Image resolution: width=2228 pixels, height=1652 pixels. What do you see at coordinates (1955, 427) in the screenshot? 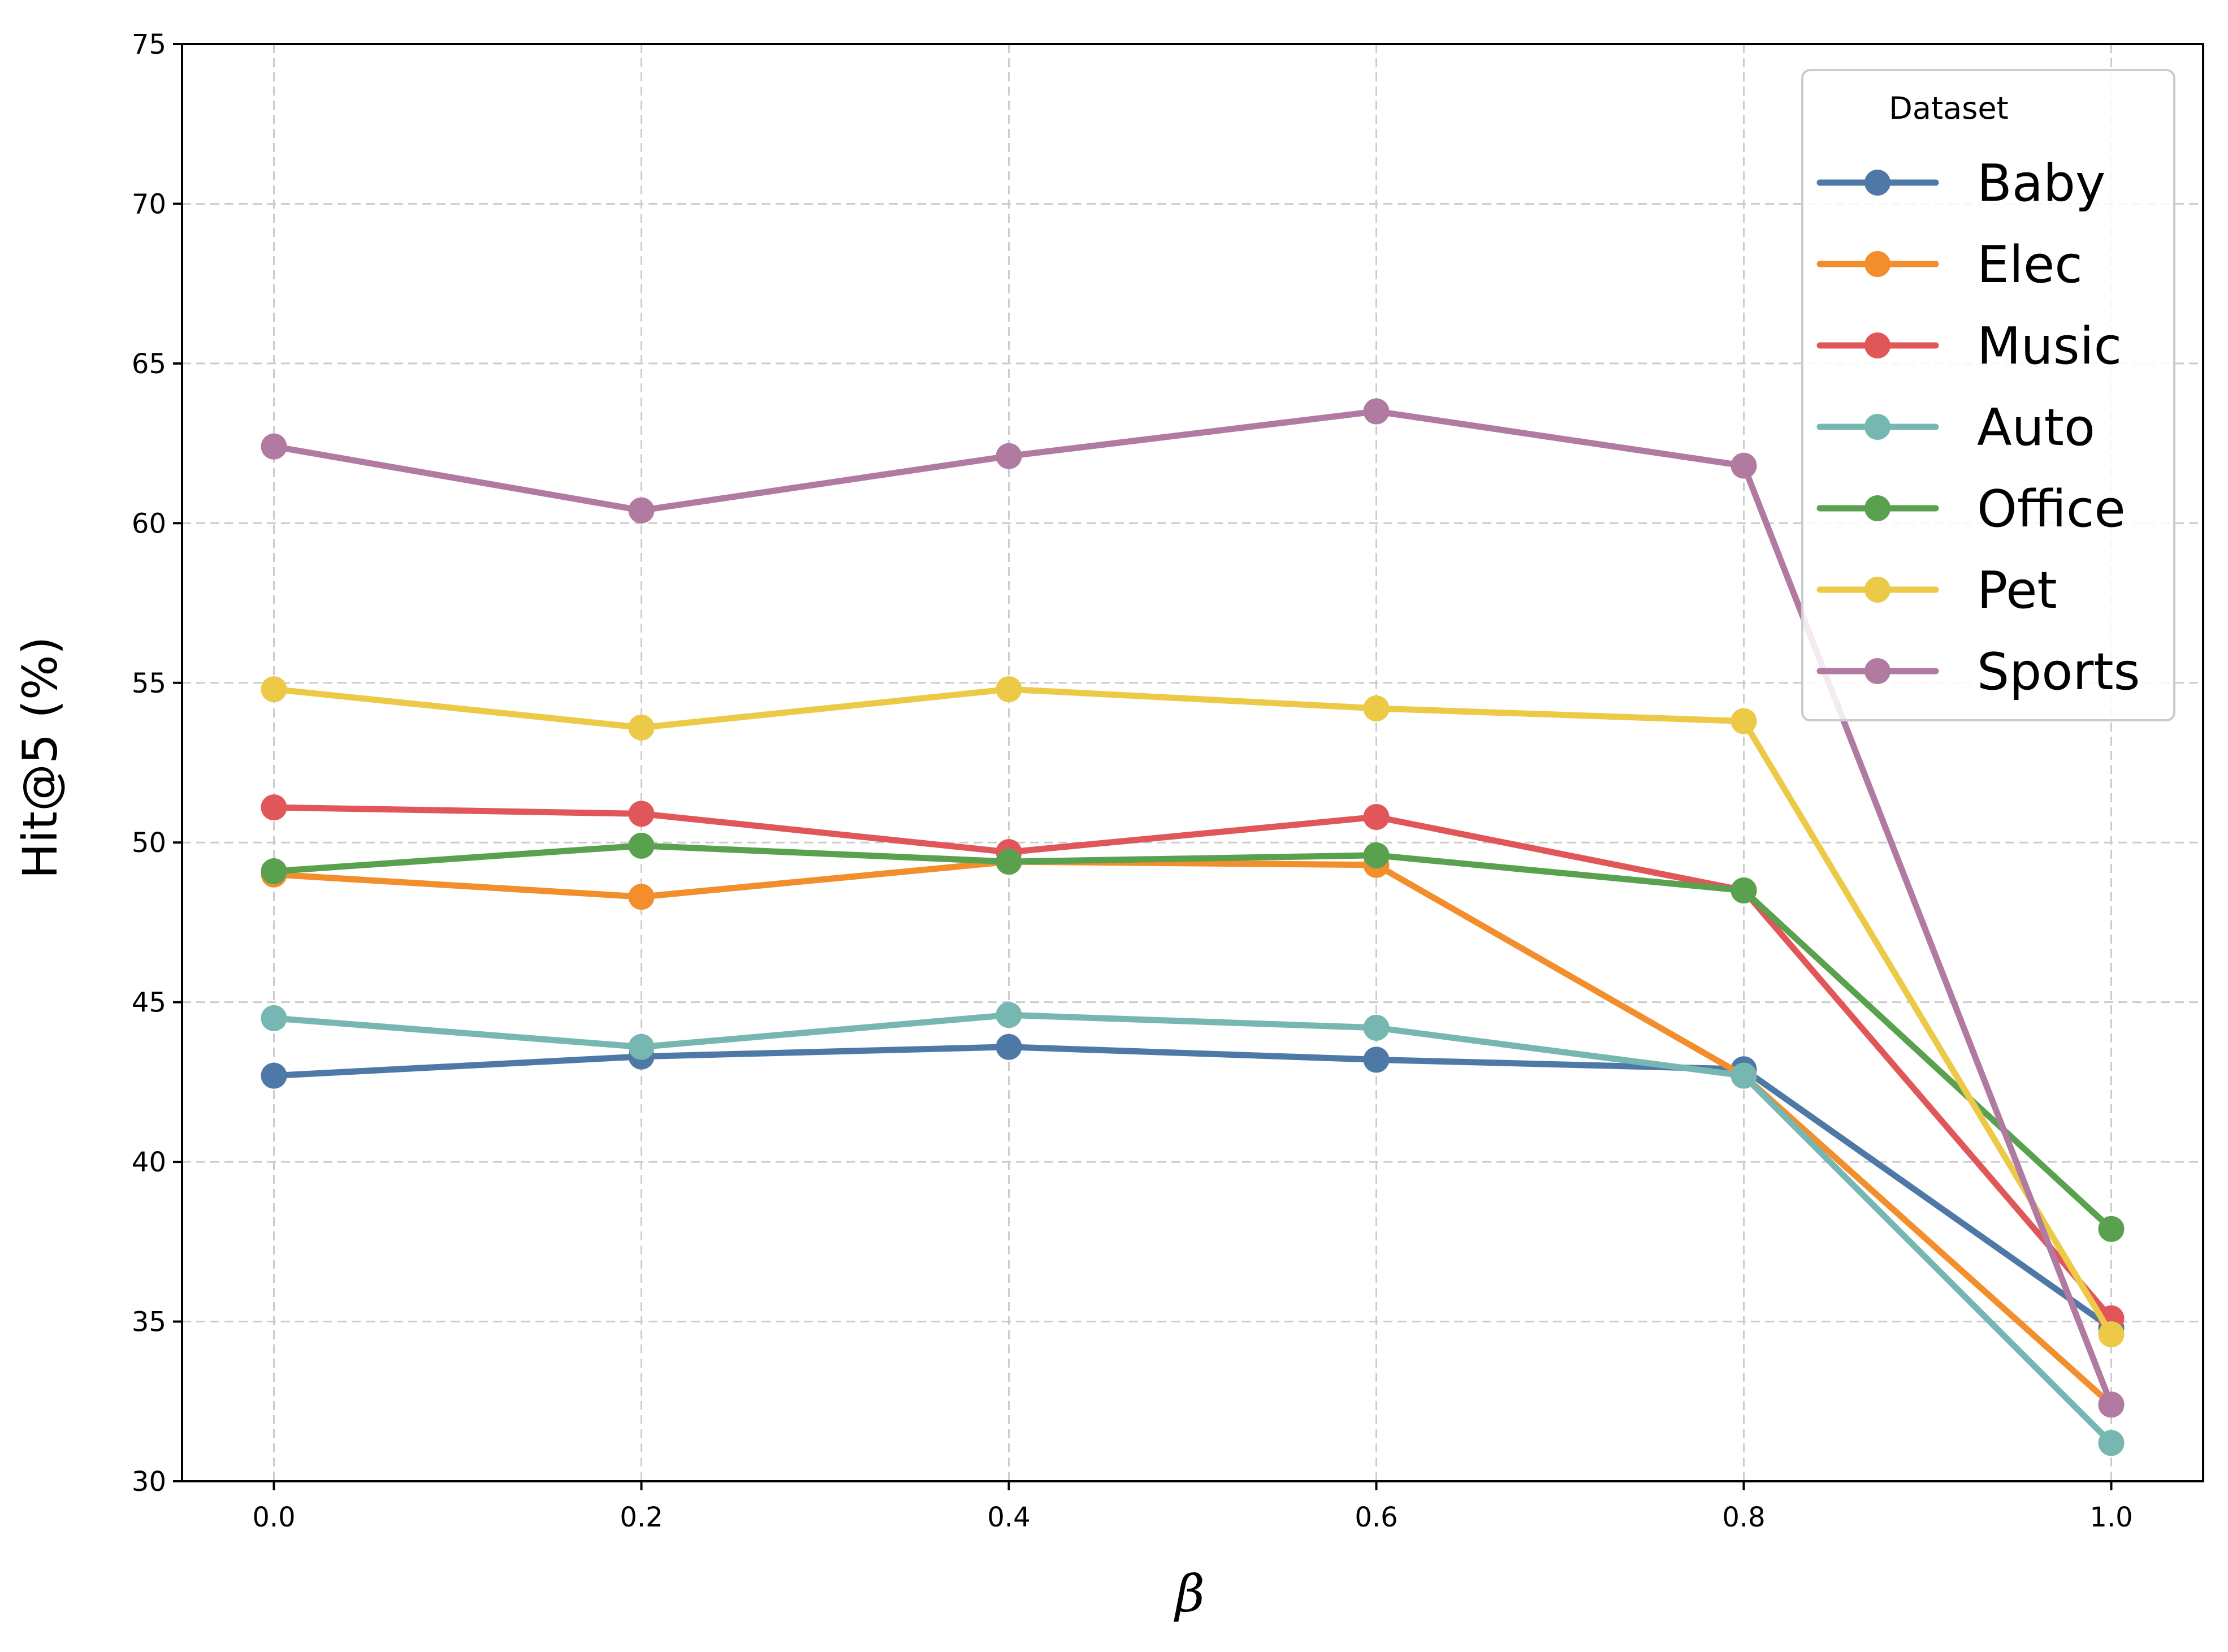
I see `legend-item-auto: Auto` at bounding box center [1955, 427].